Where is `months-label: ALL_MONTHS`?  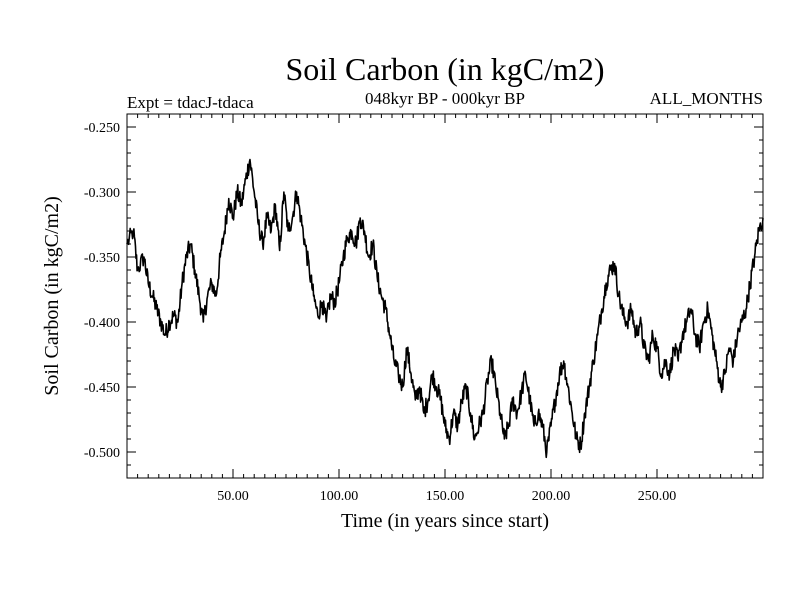 months-label: ALL_MONTHS is located at coordinates (706, 98).